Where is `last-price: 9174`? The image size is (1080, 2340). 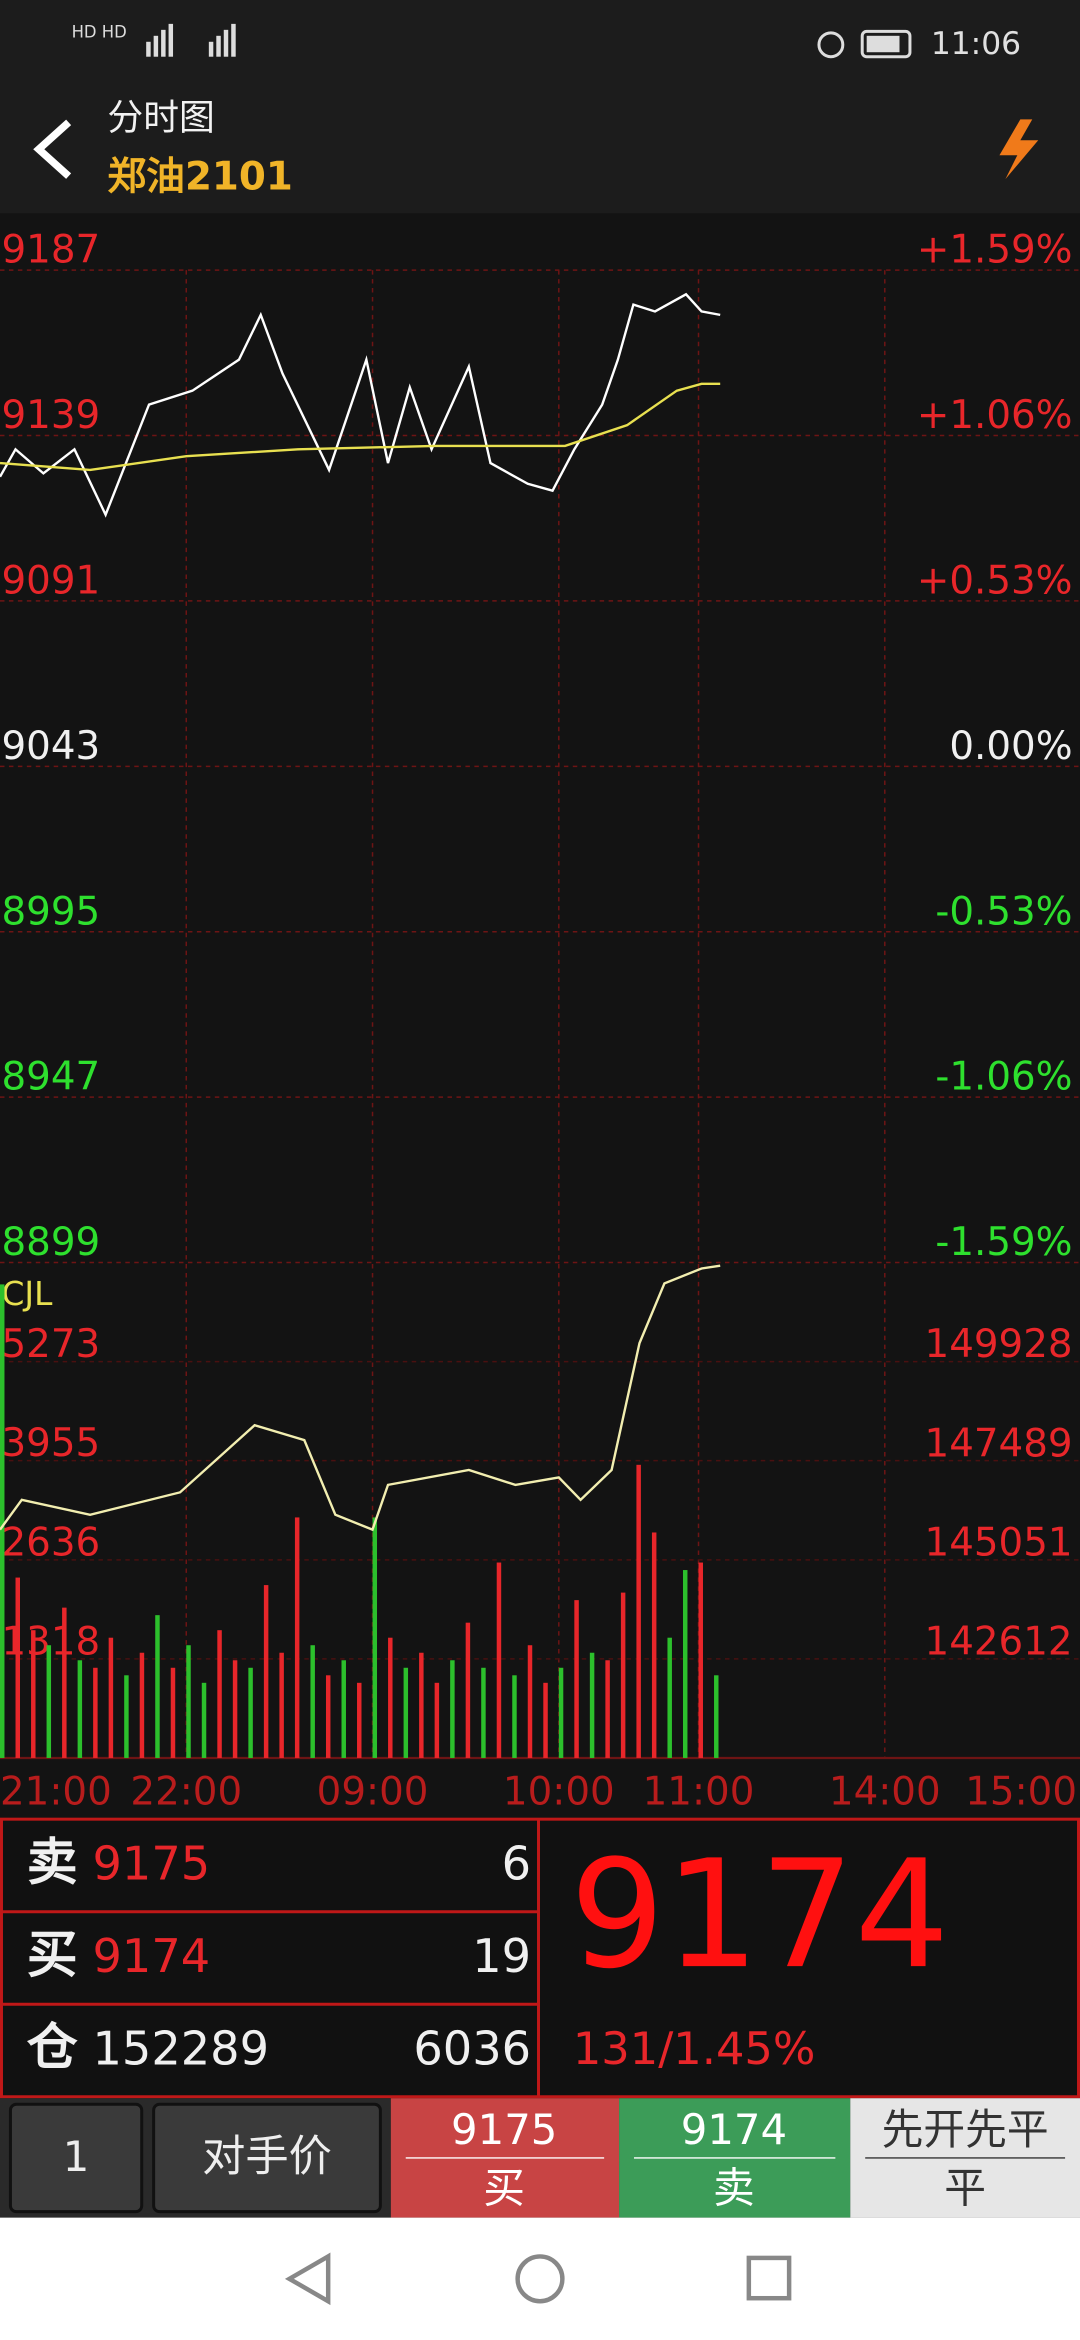 last-price: 9174 is located at coordinates (760, 1915).